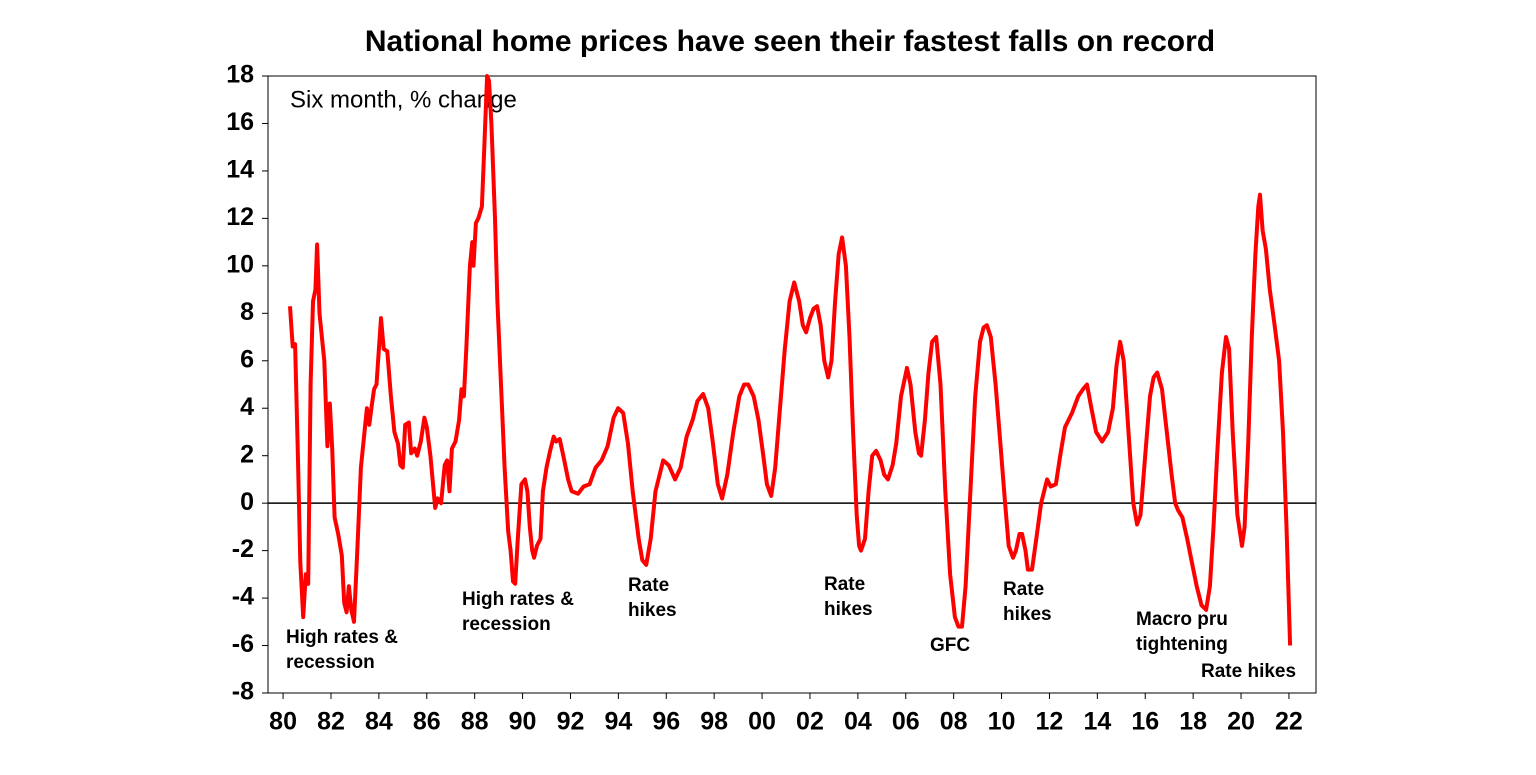 The height and width of the screenshot is (775, 1536). I want to click on y-tick-label: 12, so click(240, 217).